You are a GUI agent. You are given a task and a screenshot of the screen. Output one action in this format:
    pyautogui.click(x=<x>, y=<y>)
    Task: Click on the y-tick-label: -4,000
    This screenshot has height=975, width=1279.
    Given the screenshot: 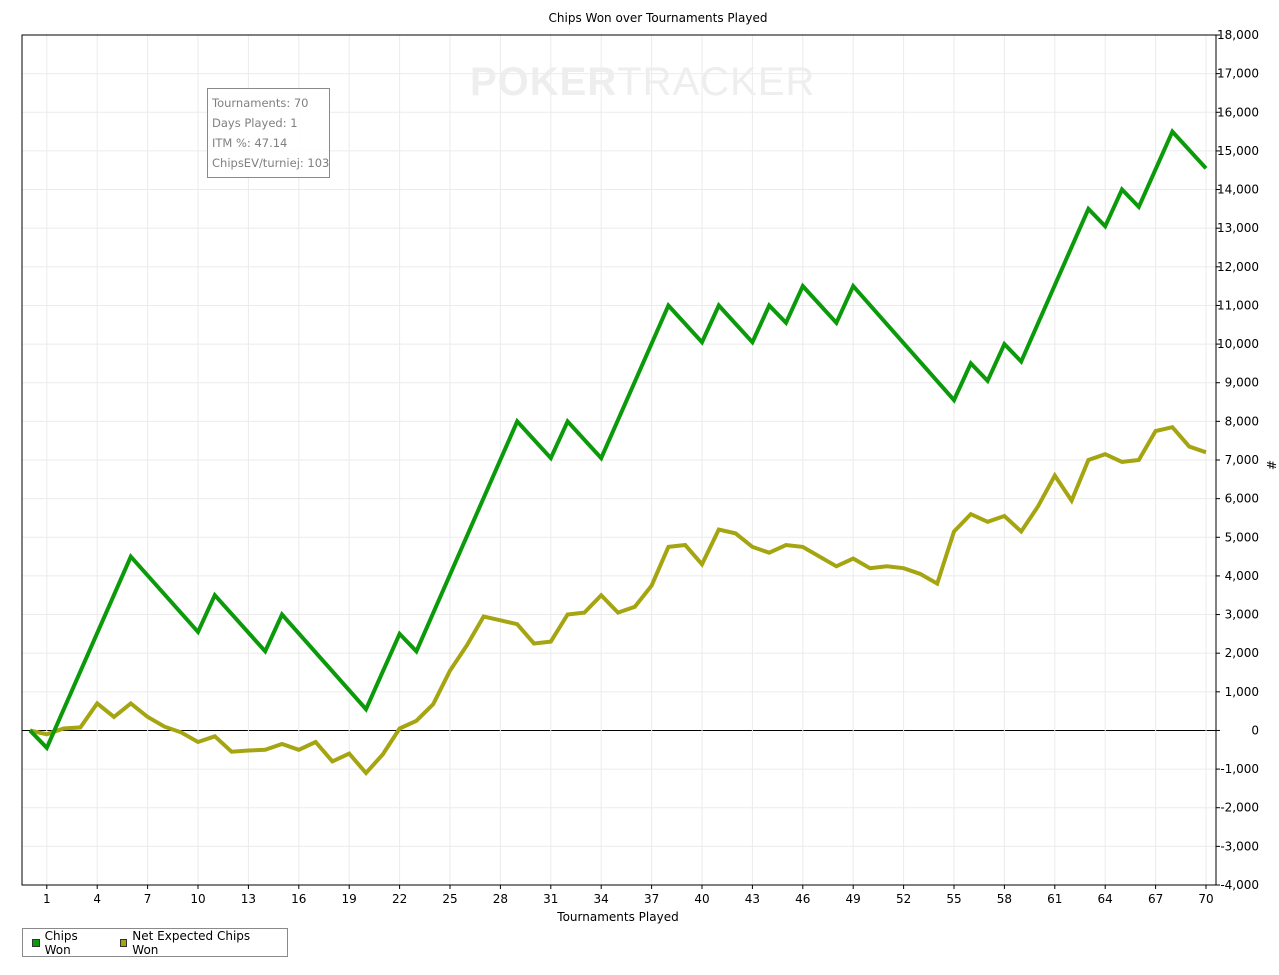 What is the action you would take?
    pyautogui.click(x=1239, y=885)
    